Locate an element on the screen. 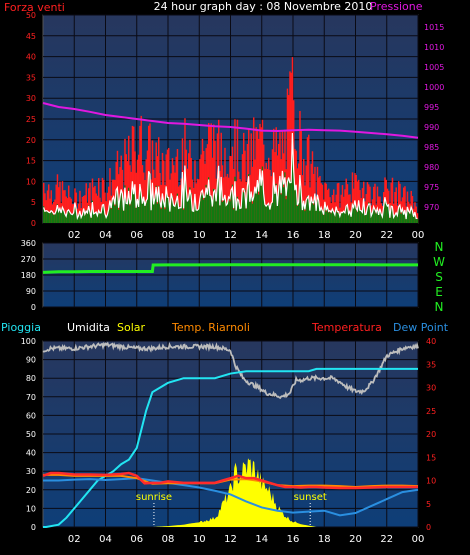 This screenshot has height=555, width=470. y-tick-label: 70 is located at coordinates (31, 397).